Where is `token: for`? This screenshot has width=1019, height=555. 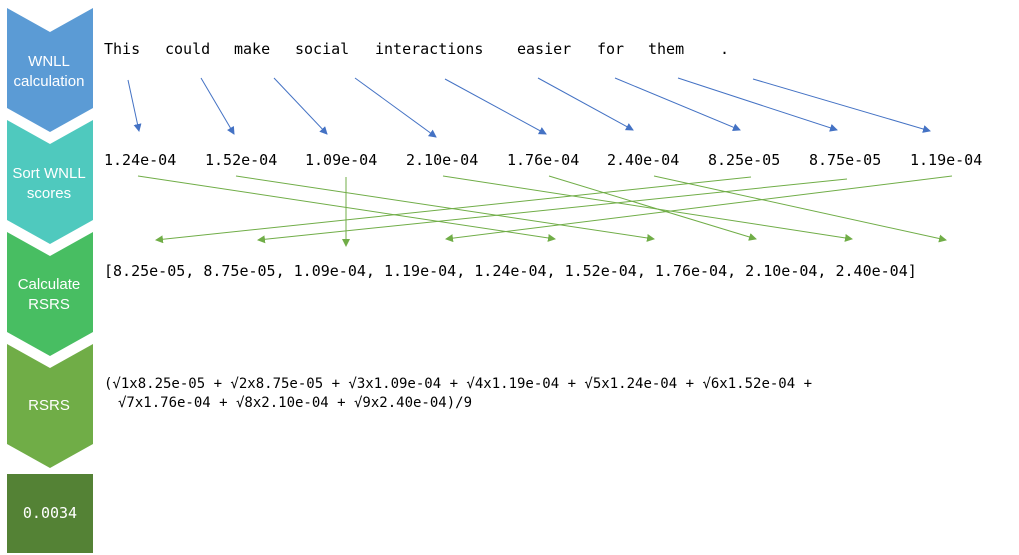 token: for is located at coordinates (611, 49).